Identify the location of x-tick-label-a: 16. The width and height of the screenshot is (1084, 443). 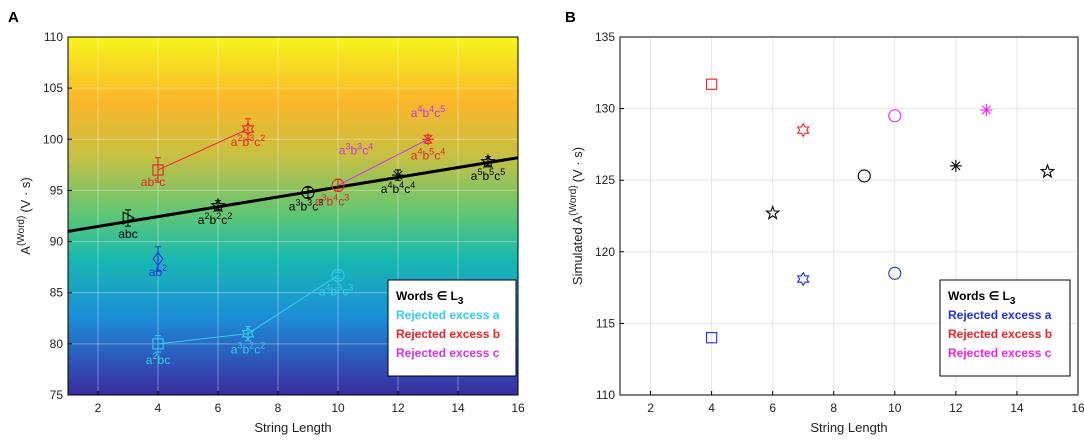
(518, 408).